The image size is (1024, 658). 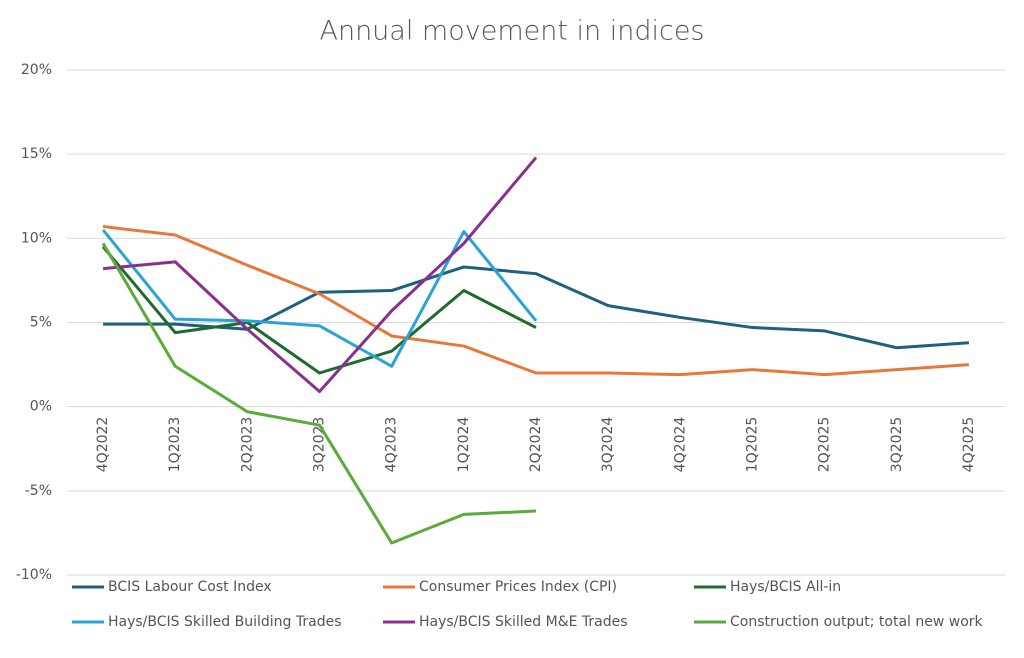 What do you see at coordinates (464, 445) in the screenshot?
I see `x-tick-label: 1Q2024` at bounding box center [464, 445].